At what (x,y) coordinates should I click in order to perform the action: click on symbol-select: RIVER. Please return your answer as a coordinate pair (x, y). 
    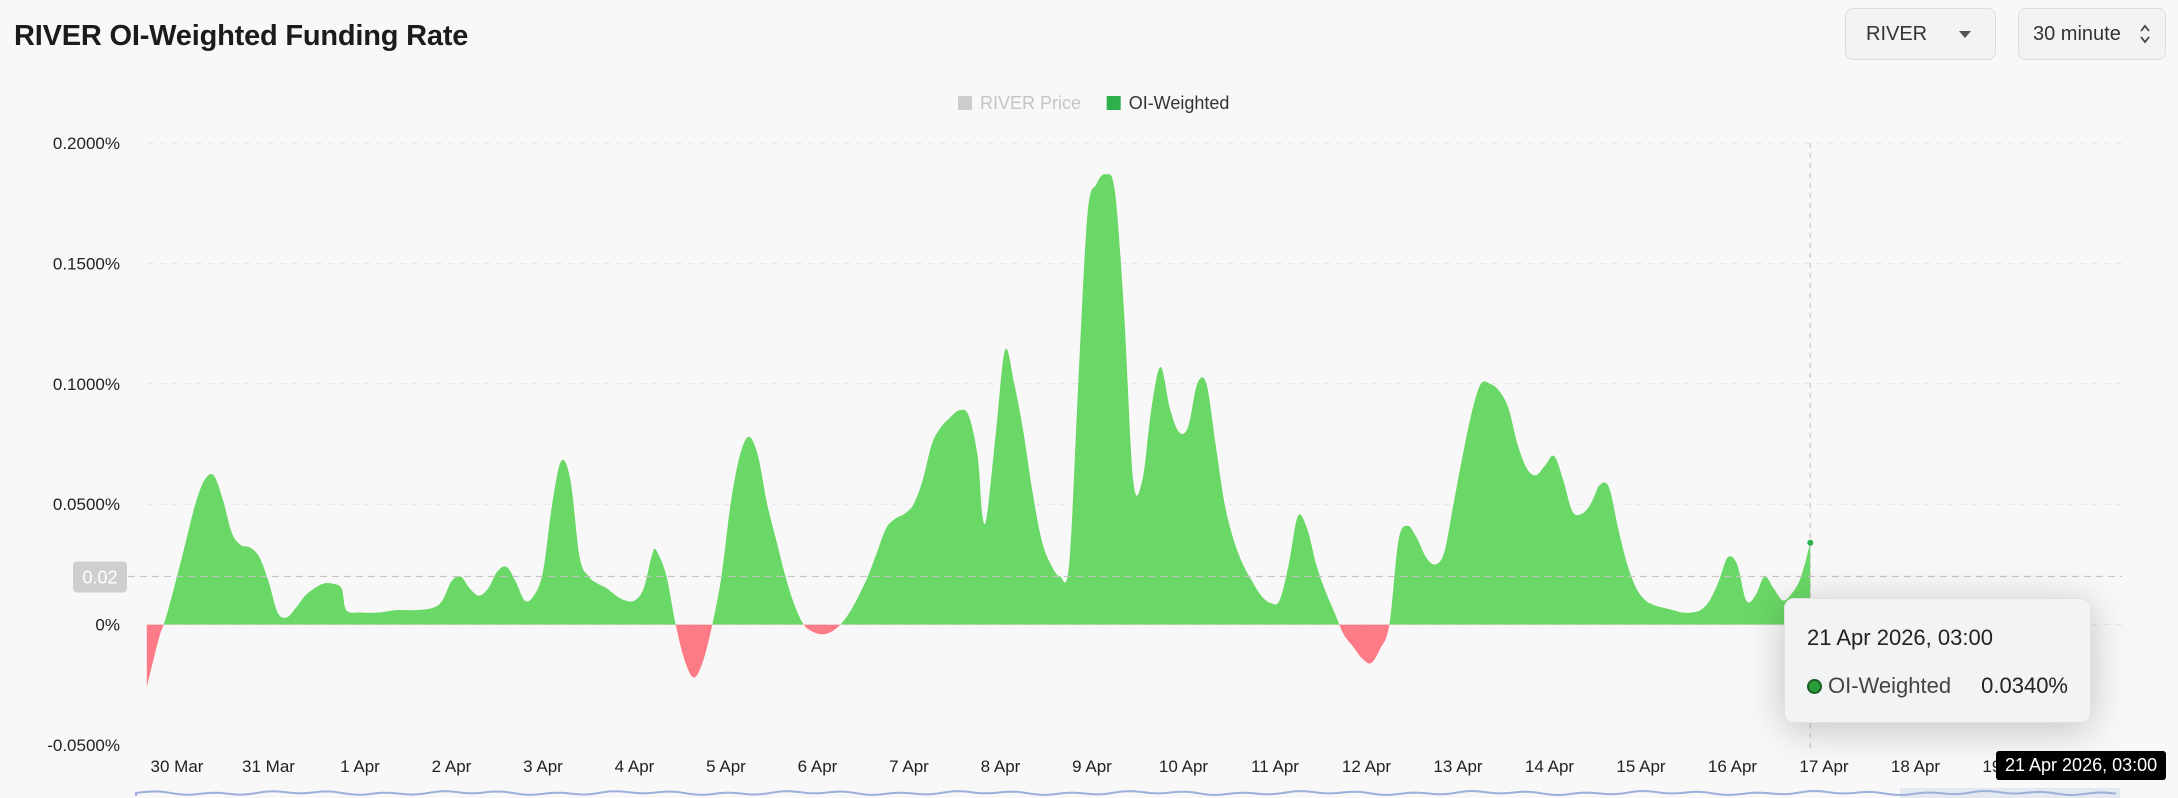
    Looking at the image, I should click on (1920, 34).